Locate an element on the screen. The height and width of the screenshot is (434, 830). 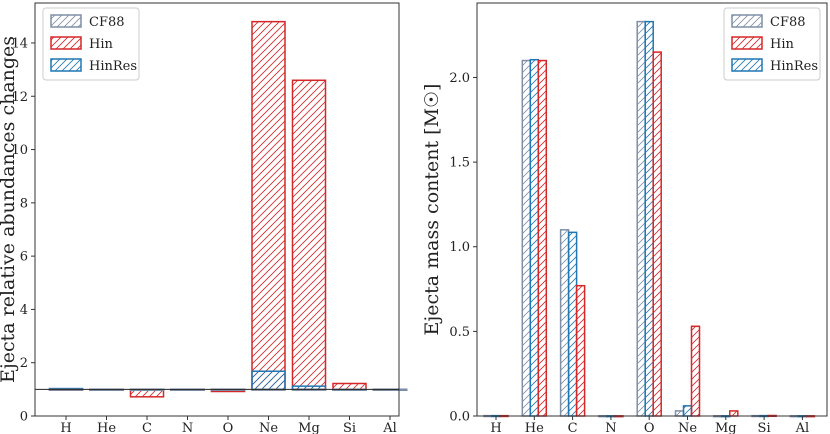
right-x-ticks: H He C N O Ne Mg Si Al is located at coordinates (649, 425).